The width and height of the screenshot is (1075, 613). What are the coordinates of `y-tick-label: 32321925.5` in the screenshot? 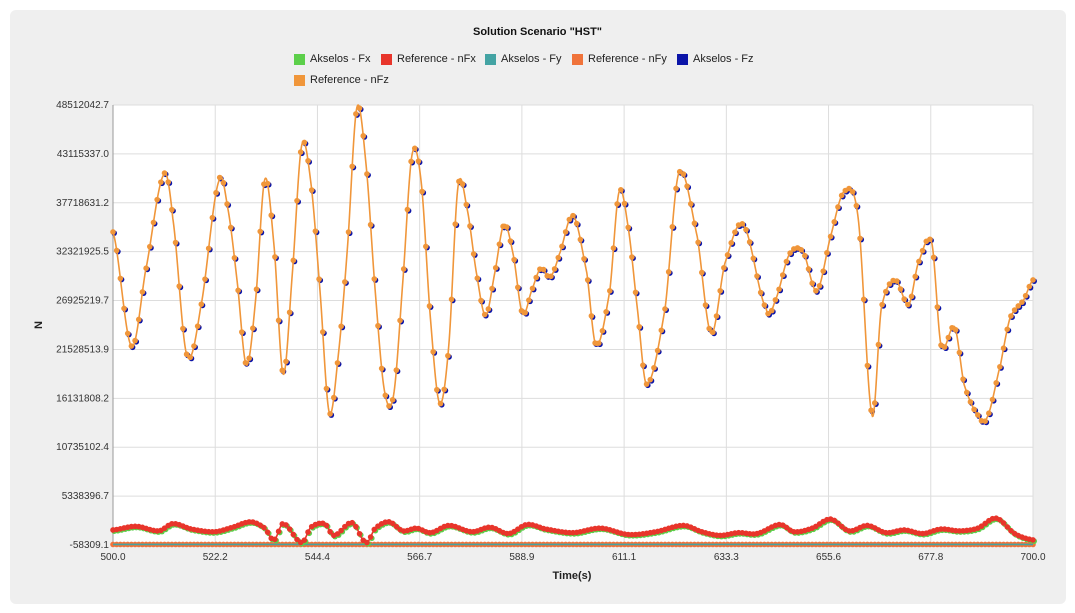 It's located at (82, 252).